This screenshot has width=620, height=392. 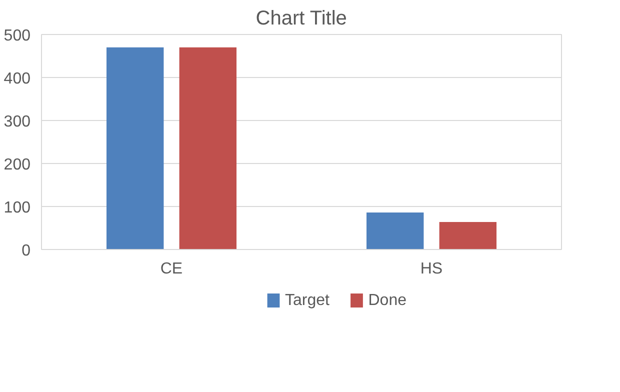 What do you see at coordinates (17, 36) in the screenshot?
I see `y-tick-label: 500` at bounding box center [17, 36].